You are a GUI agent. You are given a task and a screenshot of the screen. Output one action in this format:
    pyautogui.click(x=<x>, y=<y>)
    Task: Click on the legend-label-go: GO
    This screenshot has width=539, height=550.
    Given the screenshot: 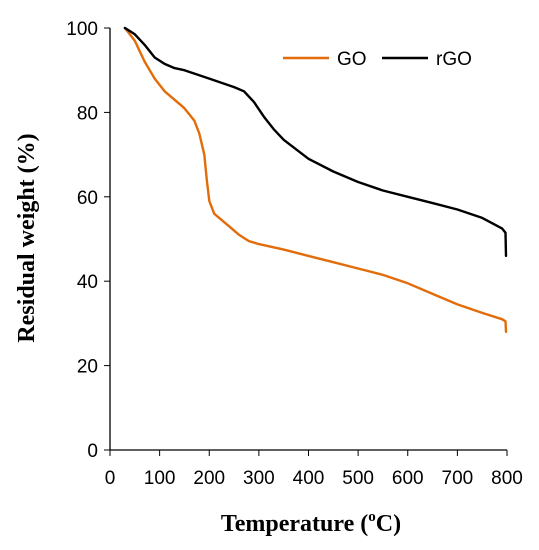 What is the action you would take?
    pyautogui.click(x=352, y=59)
    